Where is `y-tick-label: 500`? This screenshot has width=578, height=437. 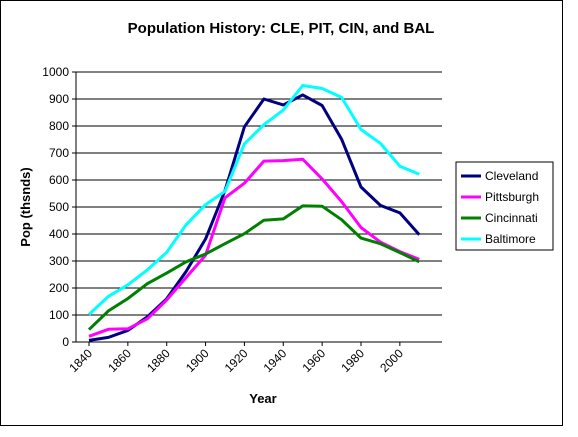
y-tick-label: 500 is located at coordinates (59, 207).